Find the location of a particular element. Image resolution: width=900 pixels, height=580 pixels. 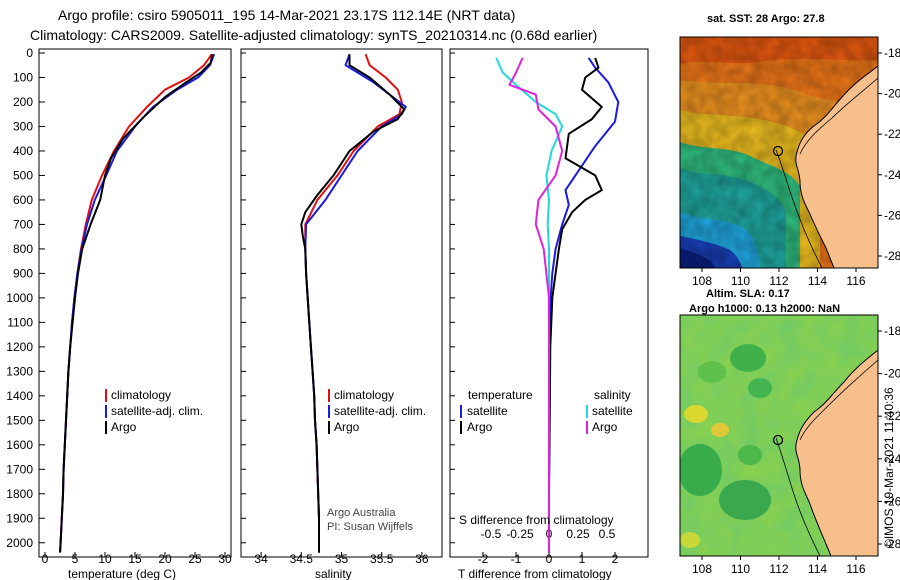

depth-tick-label: 300 is located at coordinates (23, 126).